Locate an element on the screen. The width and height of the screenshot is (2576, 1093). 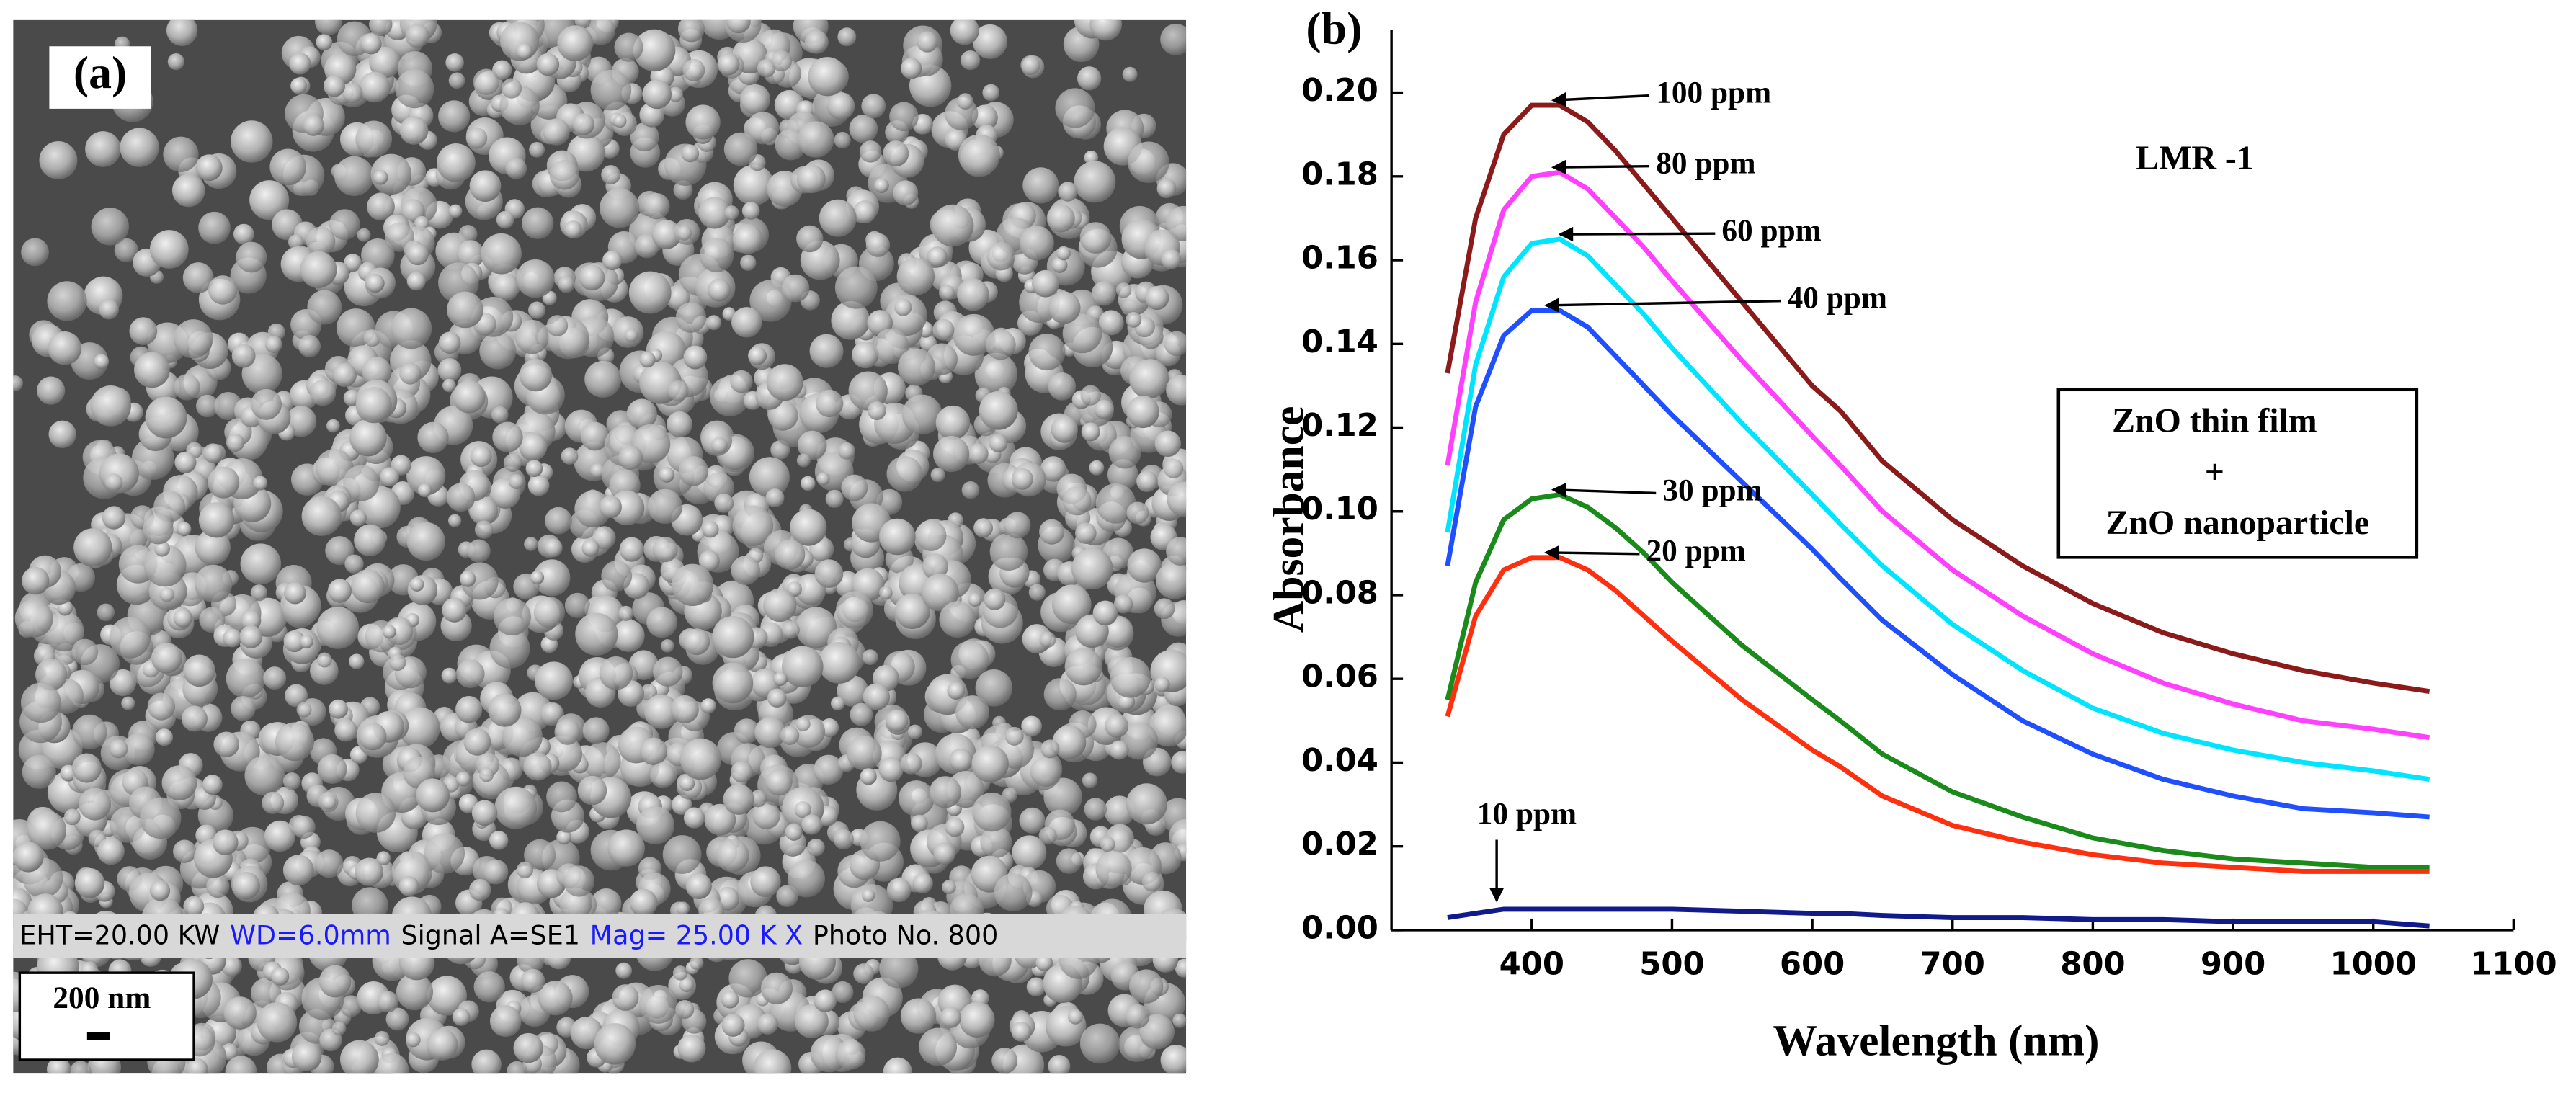
scale-label: 200 nm is located at coordinates (102, 998).